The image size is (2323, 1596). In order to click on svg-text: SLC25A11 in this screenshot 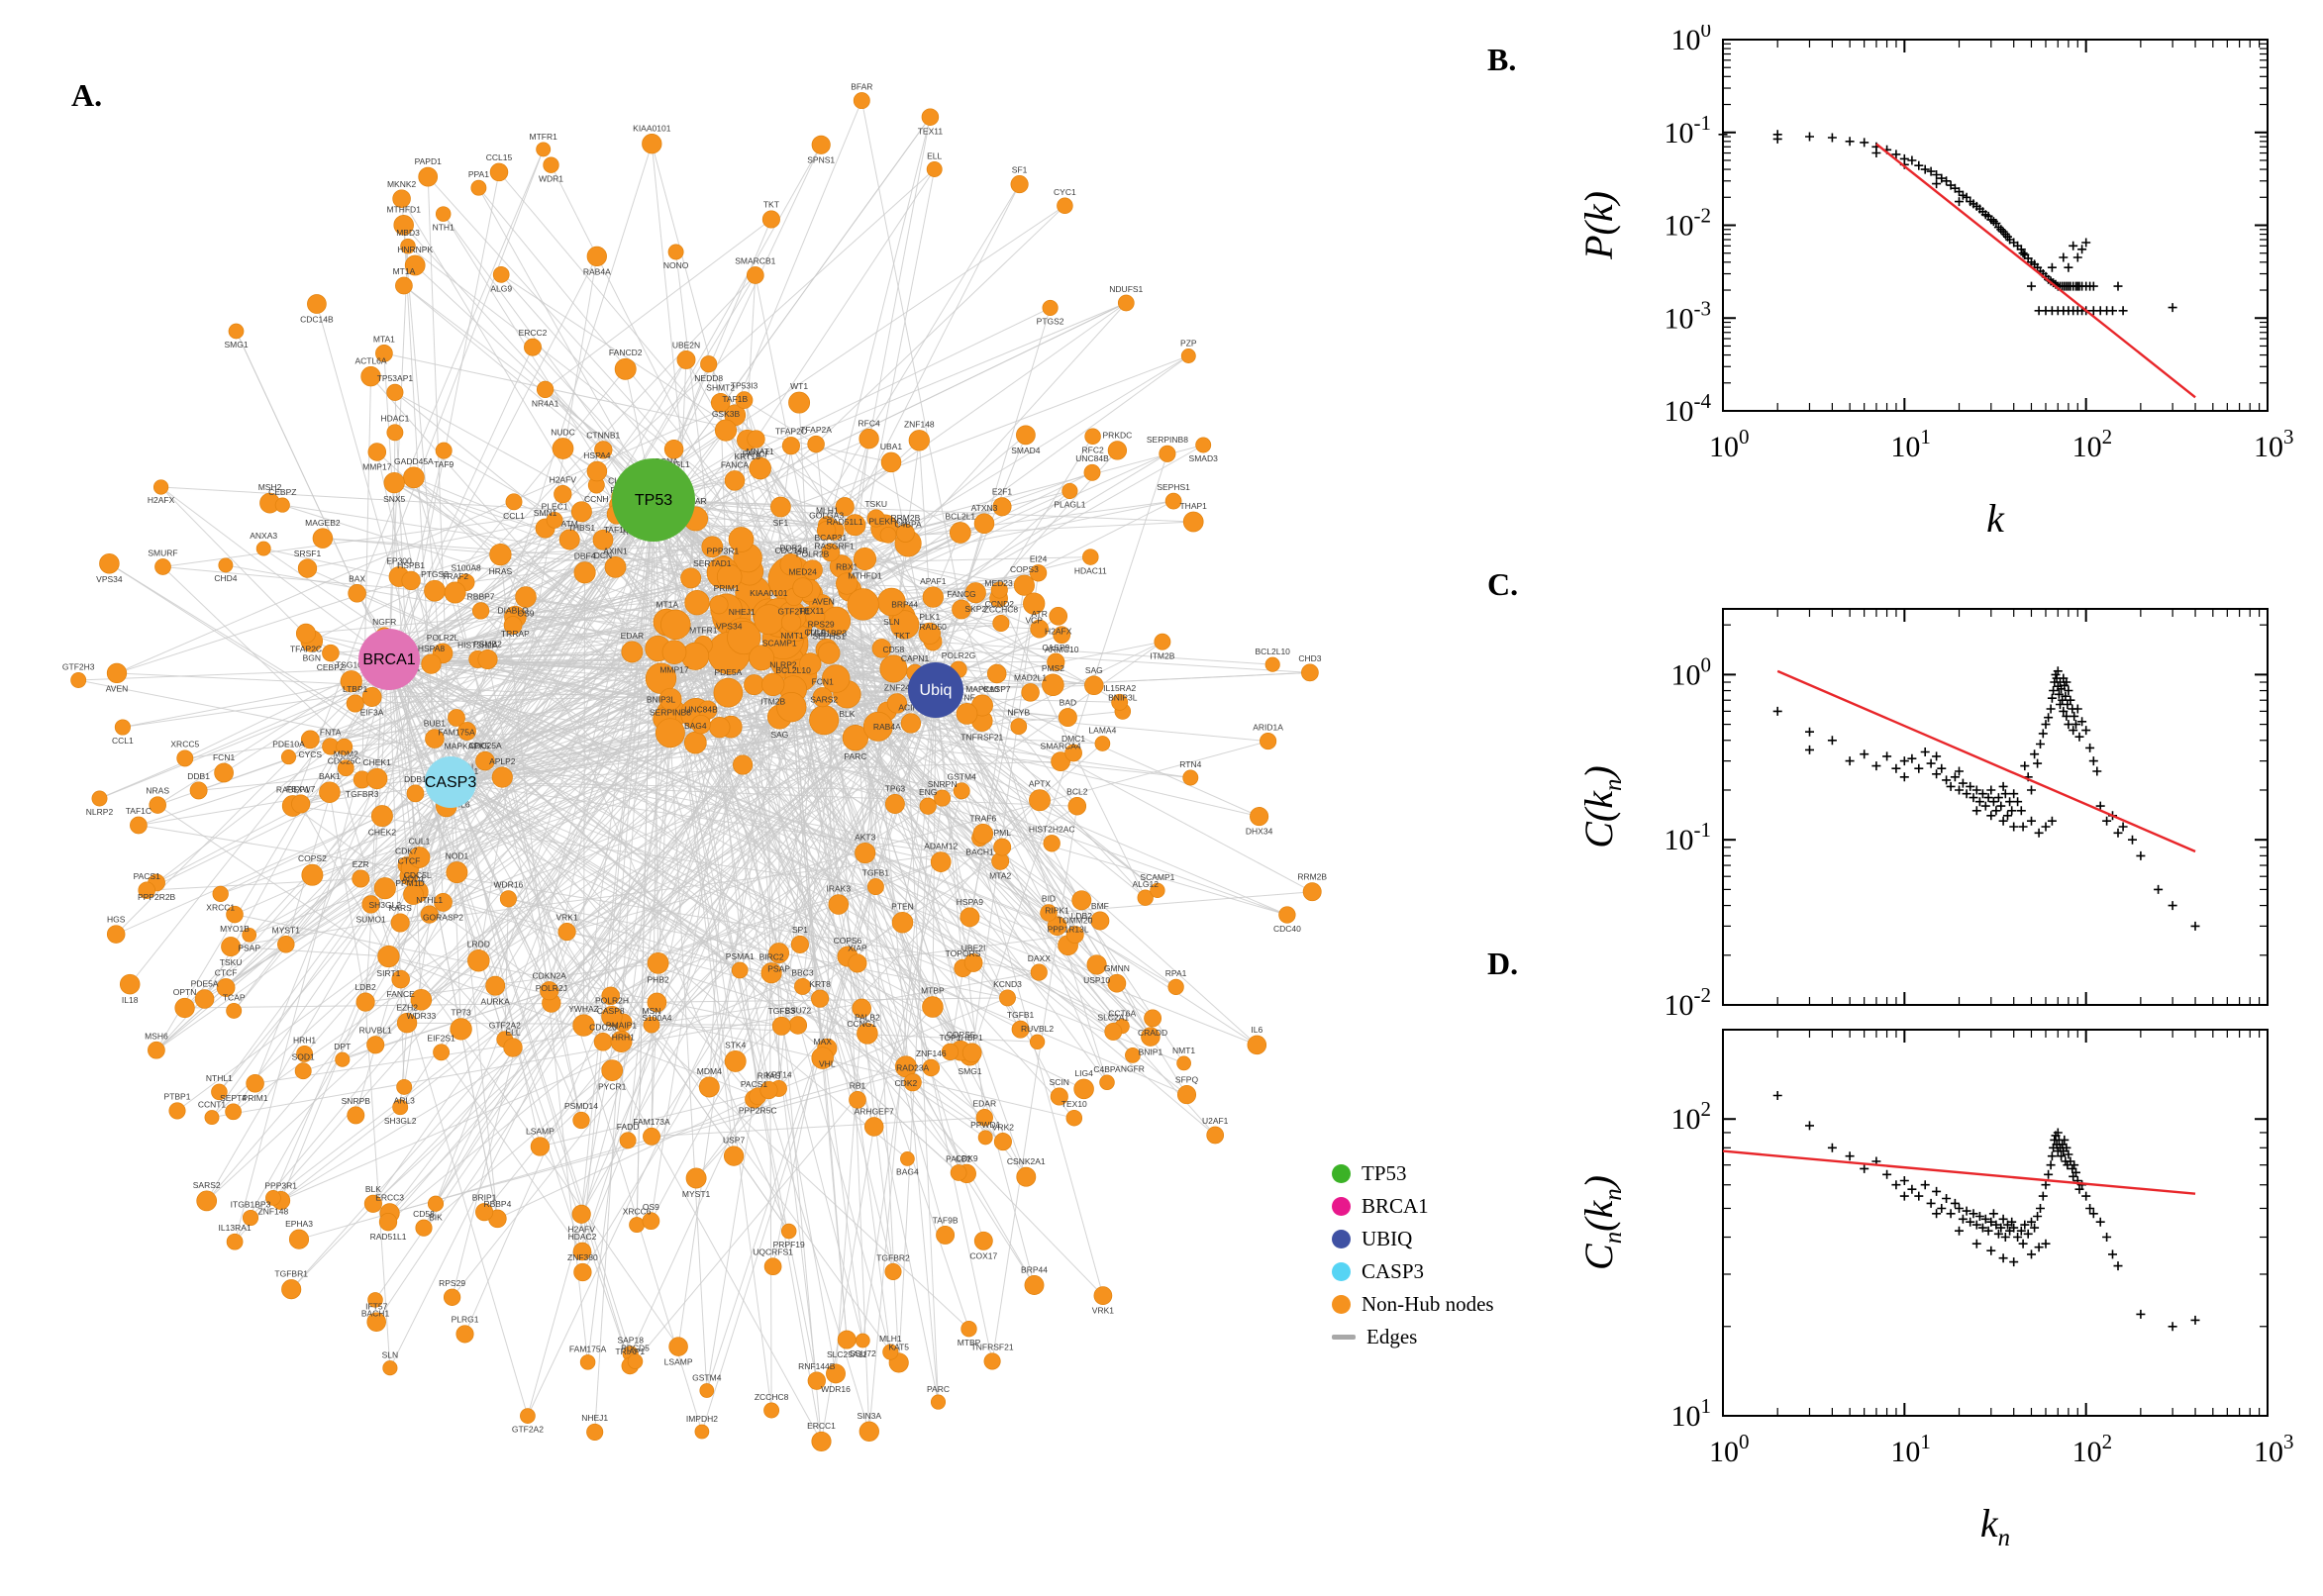, I will do `click(847, 1354)`.